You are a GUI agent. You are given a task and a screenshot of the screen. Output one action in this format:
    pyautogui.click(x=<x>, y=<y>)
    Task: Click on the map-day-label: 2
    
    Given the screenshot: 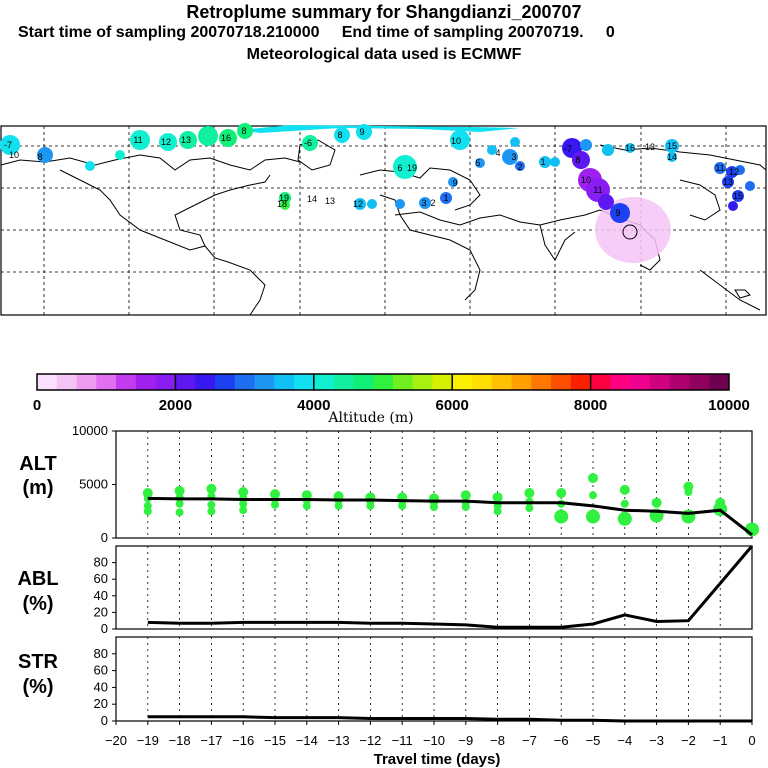 What is the action you would take?
    pyautogui.click(x=432, y=203)
    